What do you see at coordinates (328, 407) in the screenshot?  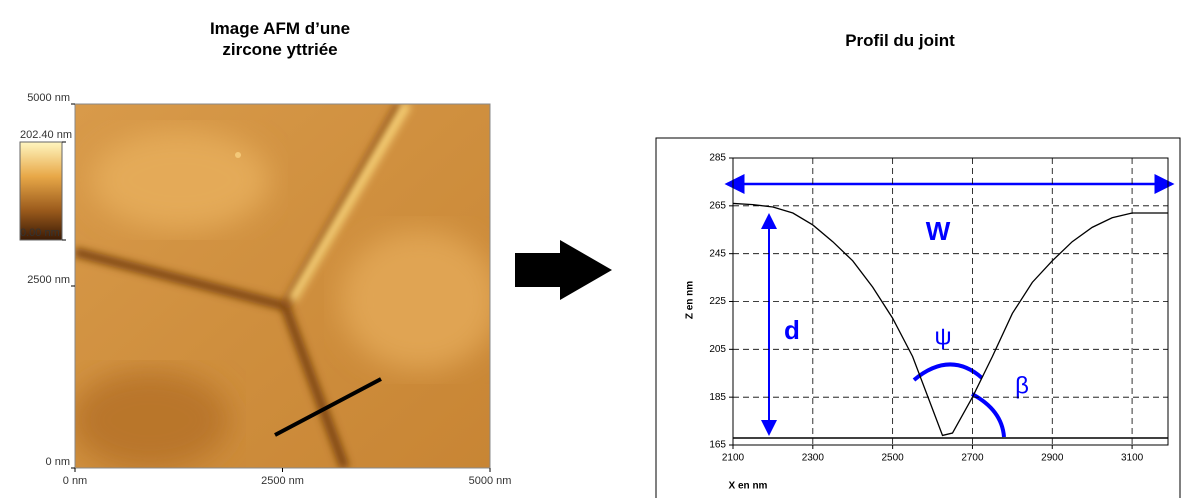 I see `profile-cut` at bounding box center [328, 407].